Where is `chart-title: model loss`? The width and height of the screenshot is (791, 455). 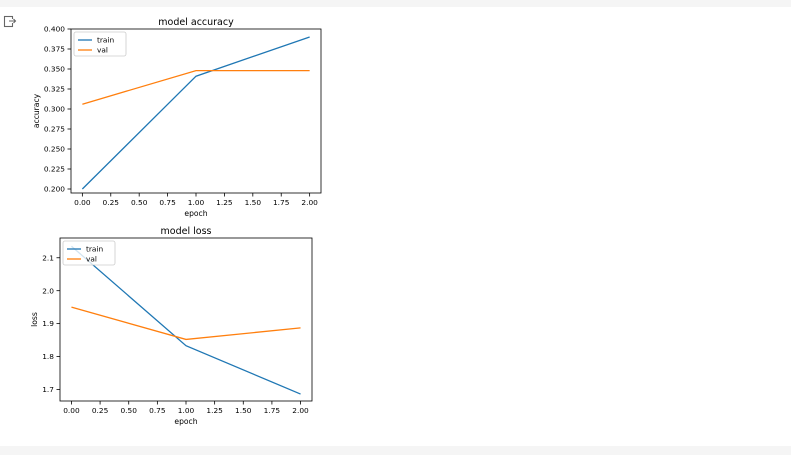
chart-title: model loss is located at coordinates (186, 231).